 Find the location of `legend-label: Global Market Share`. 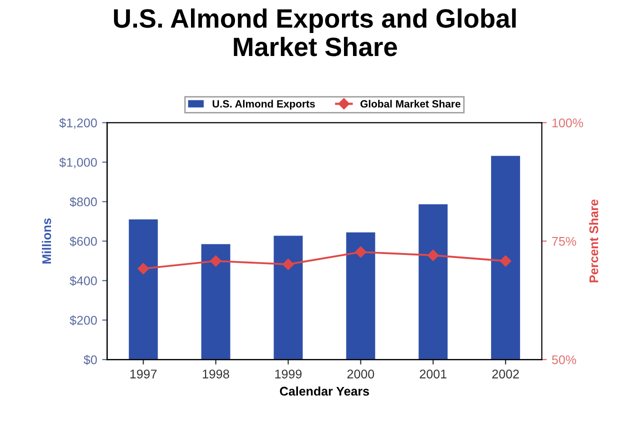

legend-label: Global Market Share is located at coordinates (410, 104).